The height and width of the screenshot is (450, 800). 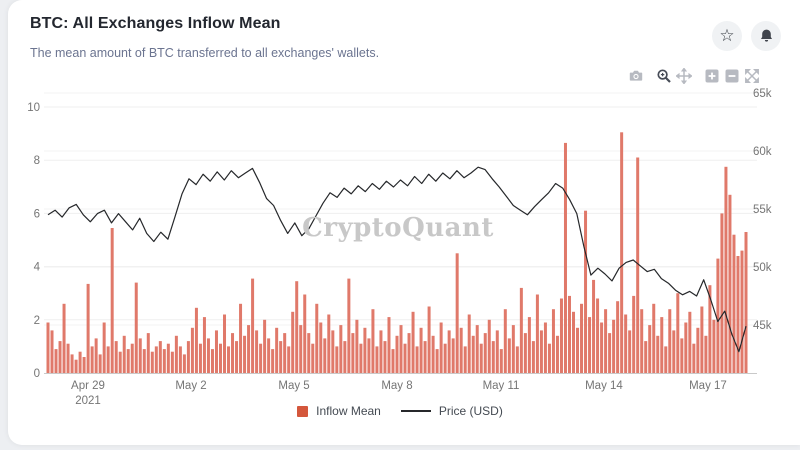 What do you see at coordinates (604, 386) in the screenshot?
I see `x-axis-tick: May 14` at bounding box center [604, 386].